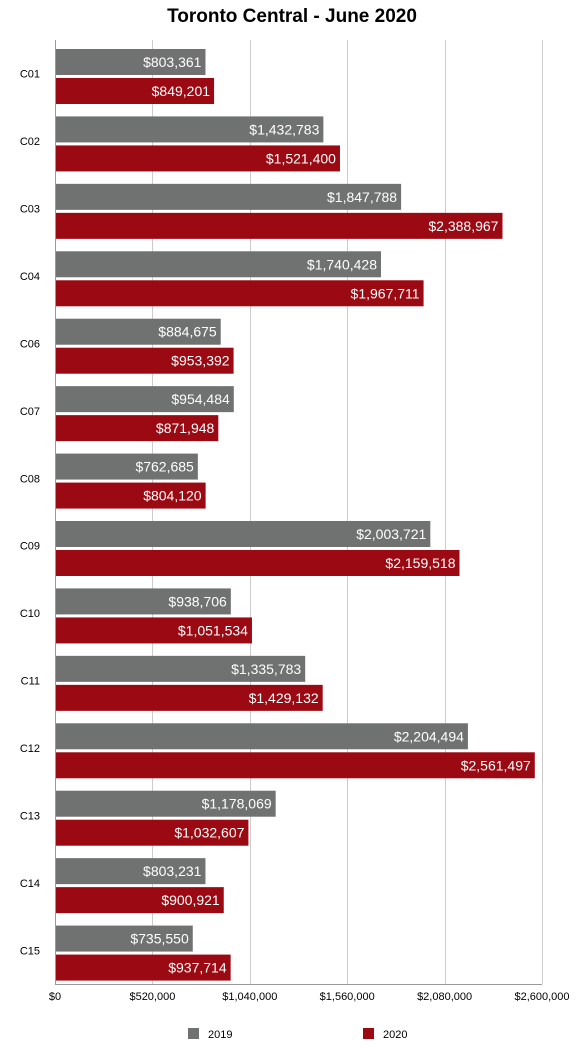 The height and width of the screenshot is (1049, 583). What do you see at coordinates (30, 75) in the screenshot?
I see `category-label: C01` at bounding box center [30, 75].